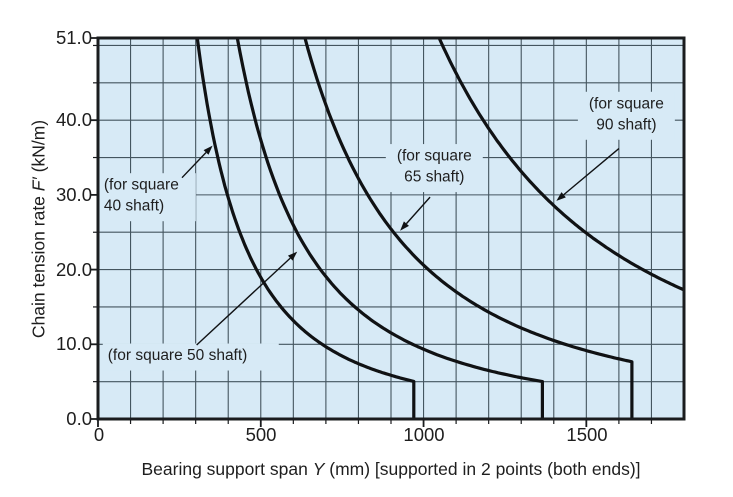 Image resolution: width=733 pixels, height=497 pixels. I want to click on x-tick-label-500: 500, so click(261, 434).